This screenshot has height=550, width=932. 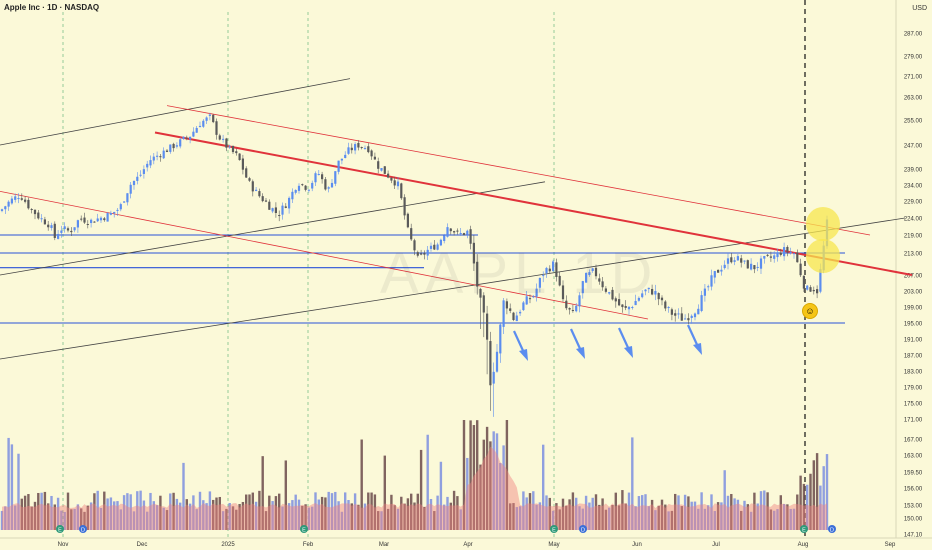 I want to click on trend-line, so click(x=273, y=228).